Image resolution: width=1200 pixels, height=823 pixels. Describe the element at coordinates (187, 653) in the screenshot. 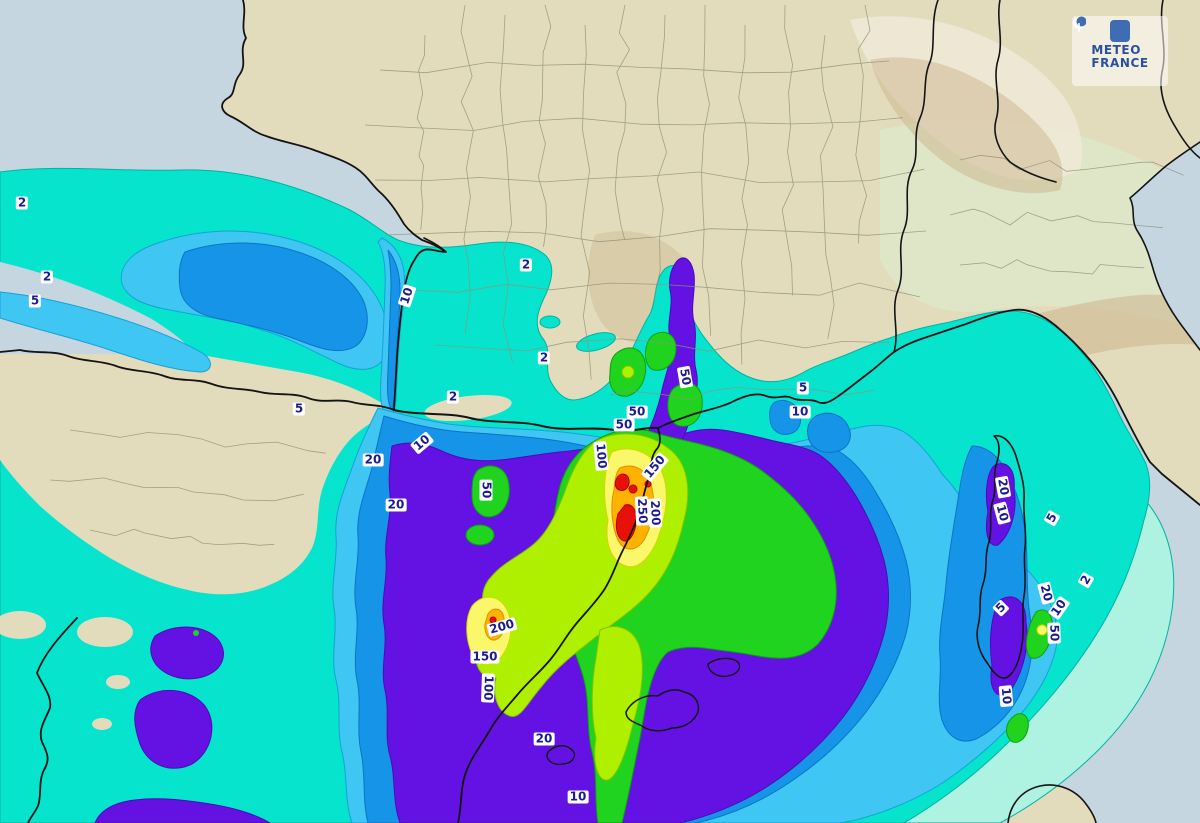

I see `band-20-50-spain-blob` at that location.